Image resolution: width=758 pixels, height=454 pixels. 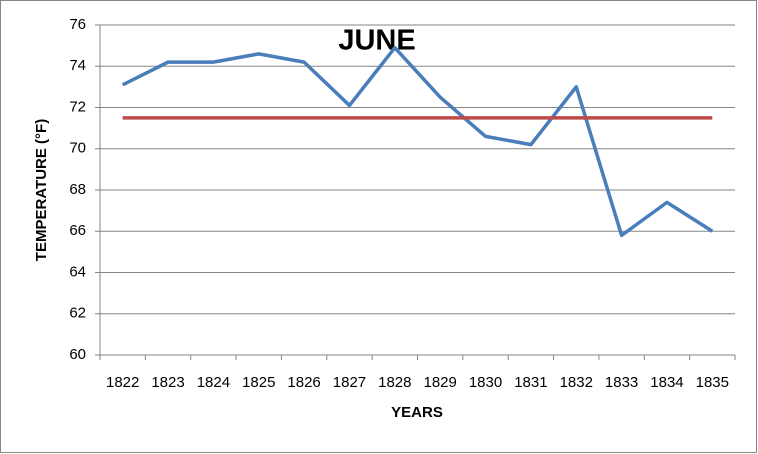 I want to click on x-tick-label: 1828, so click(x=394, y=382).